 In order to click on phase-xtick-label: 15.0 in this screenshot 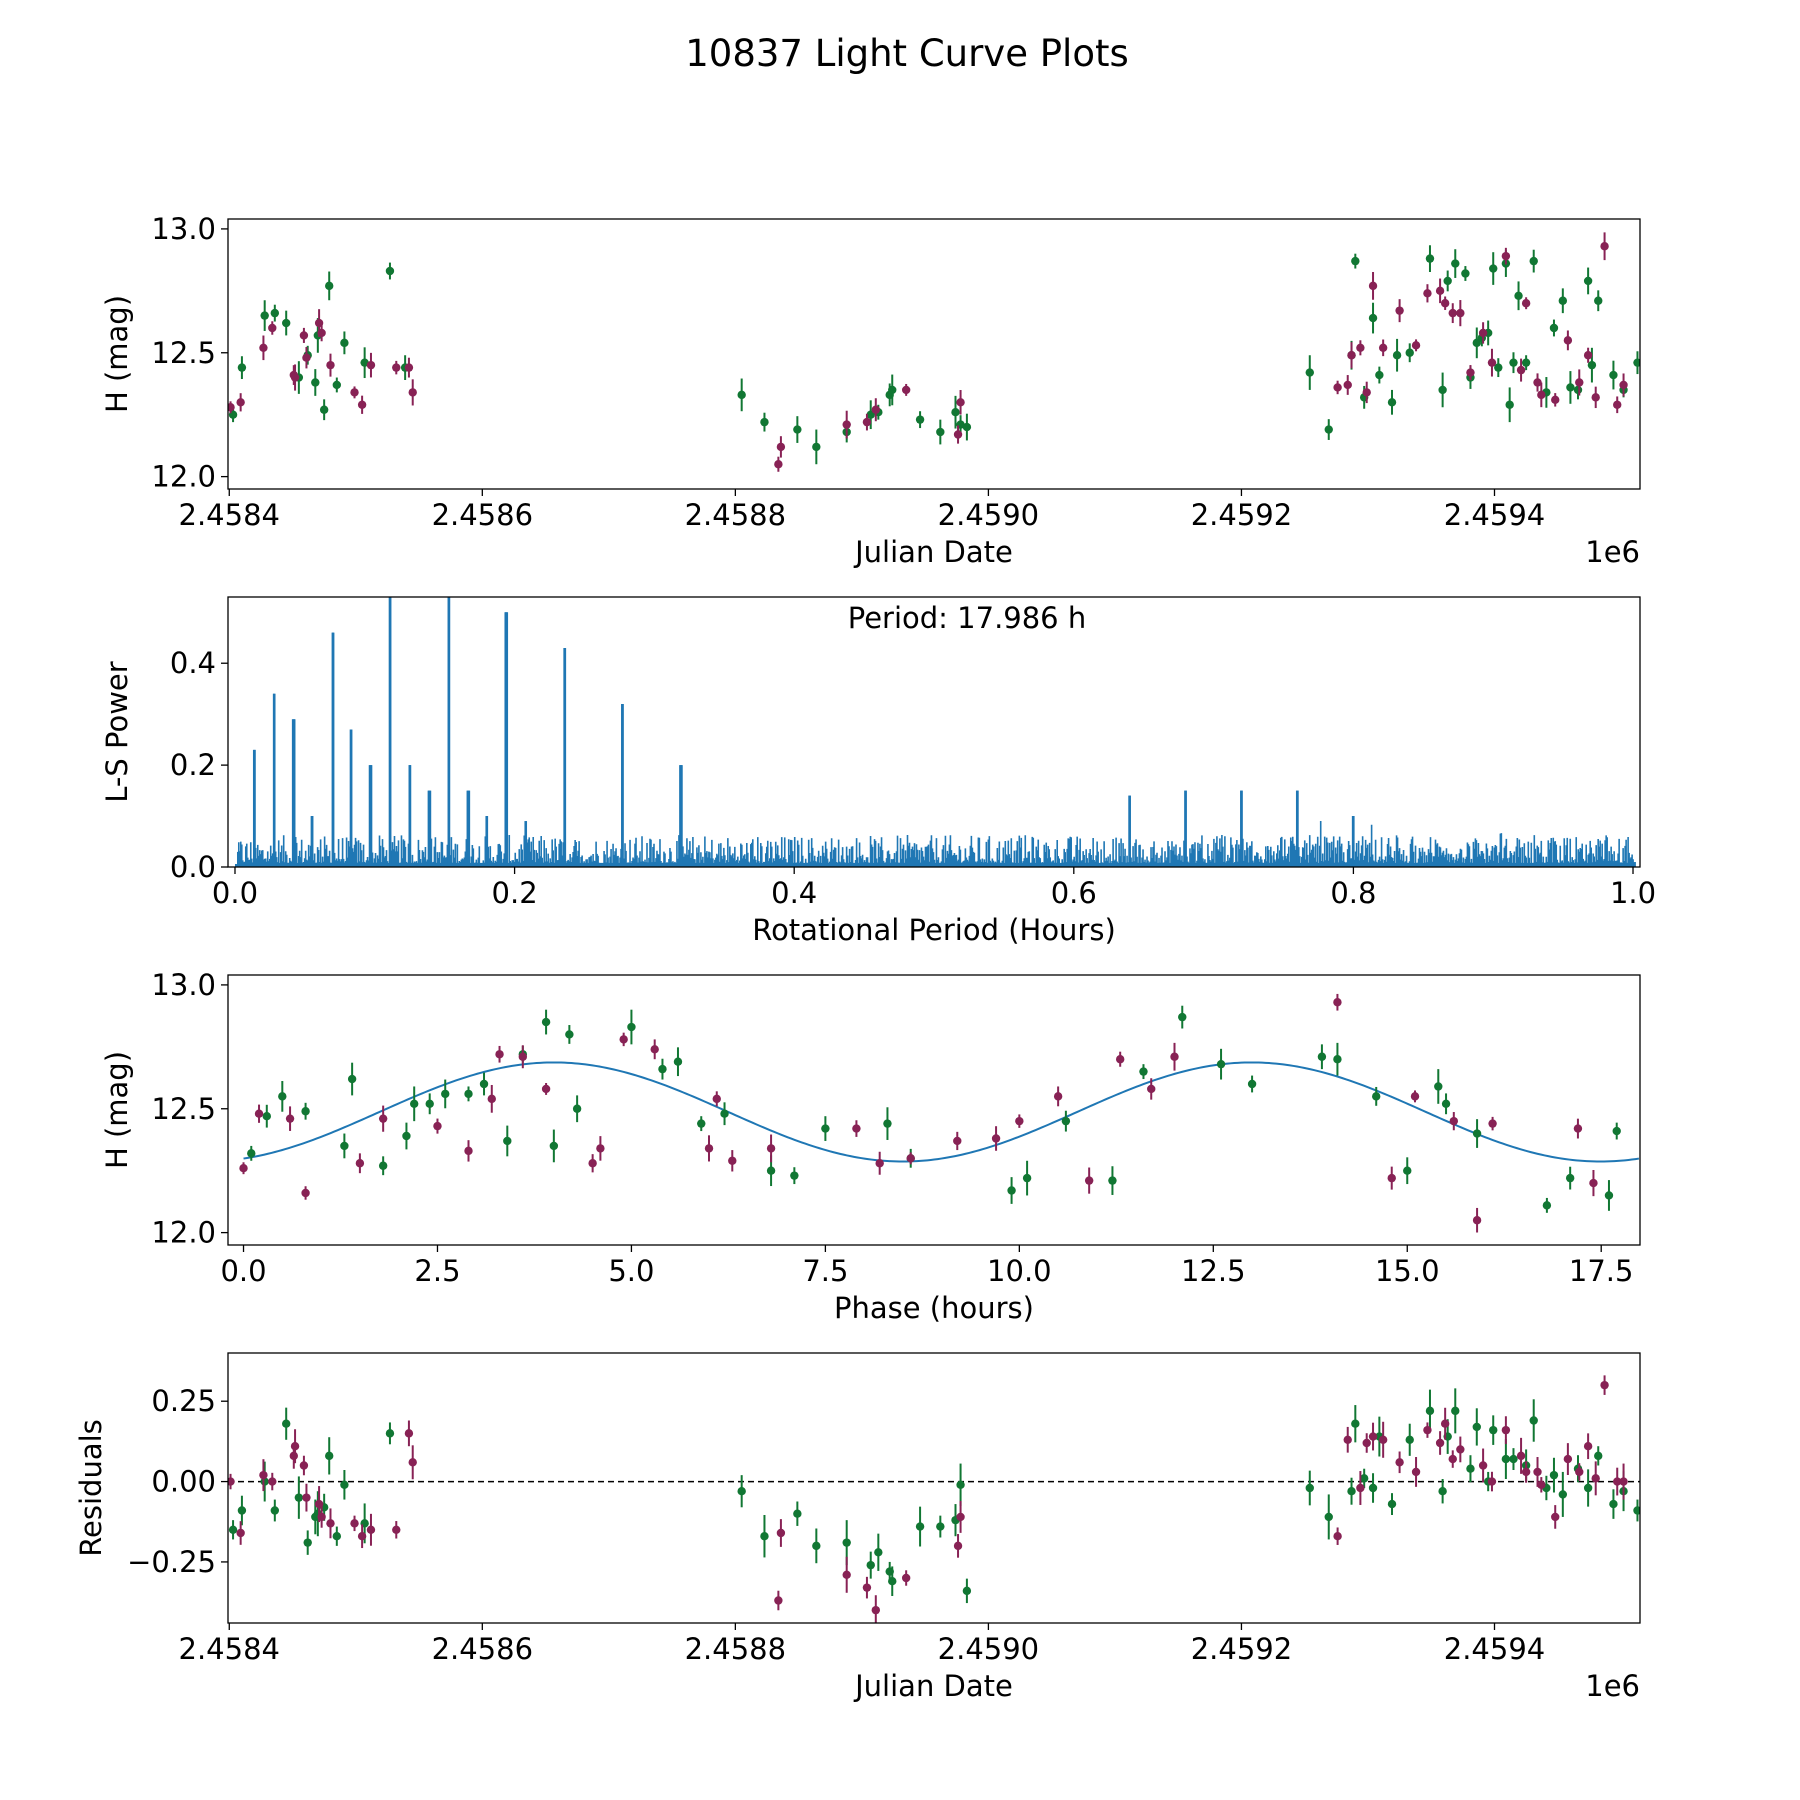, I will do `click(1407, 1271)`.